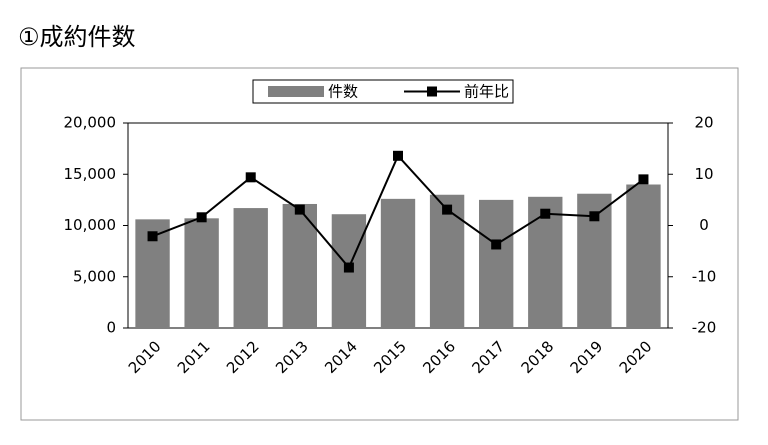 The width and height of the screenshot is (768, 445). Describe the element at coordinates (341, 357) in the screenshot. I see `x-tick-label: 2014` at that location.